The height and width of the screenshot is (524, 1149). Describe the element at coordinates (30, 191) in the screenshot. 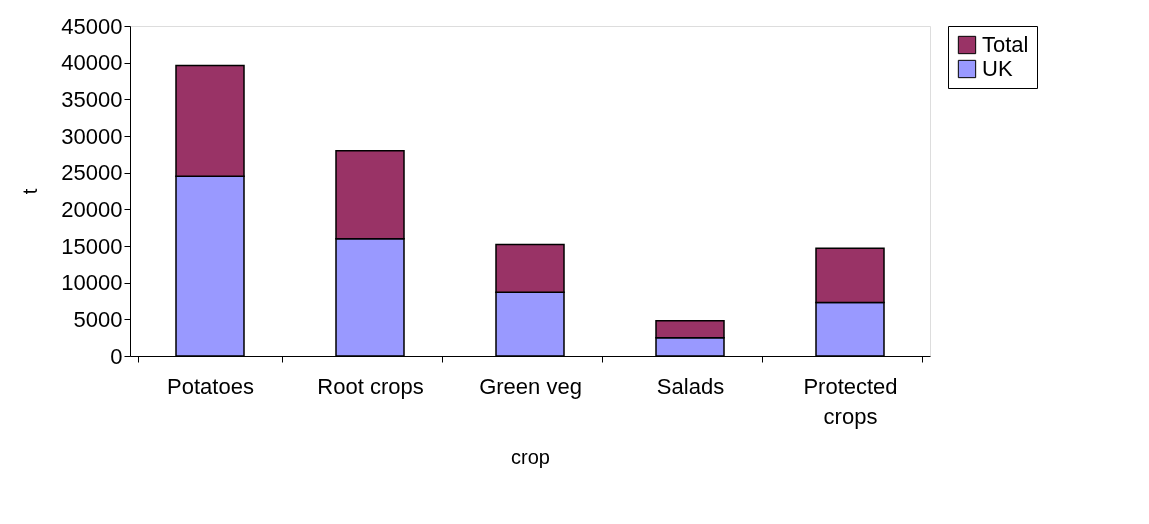

I see `y-axis-title: t` at that location.